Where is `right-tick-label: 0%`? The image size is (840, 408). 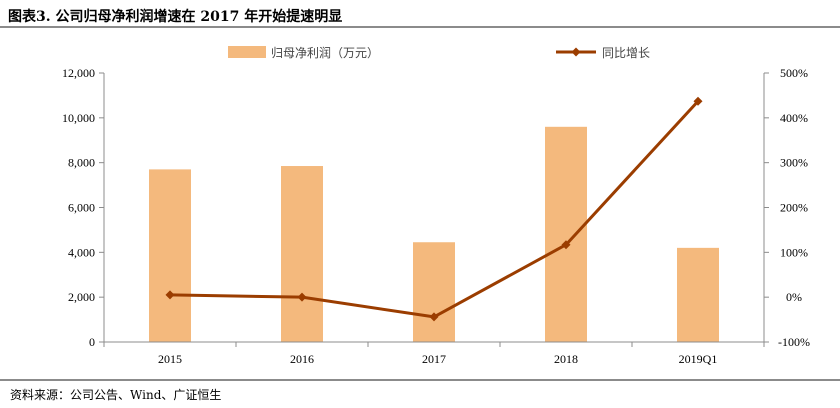
right-tick-label: 0% is located at coordinates (794, 297).